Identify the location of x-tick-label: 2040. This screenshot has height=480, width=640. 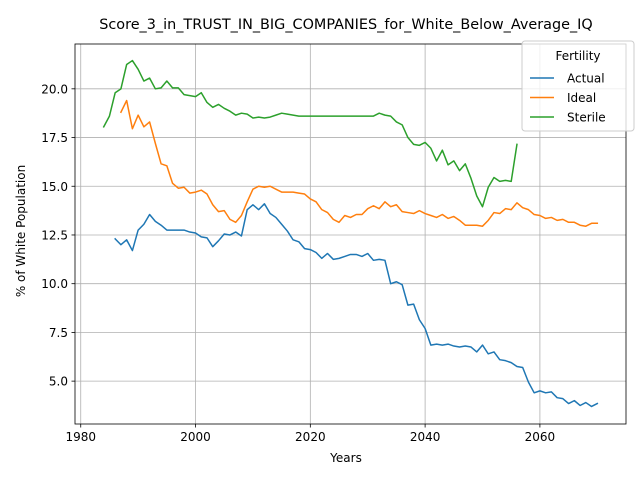
(425, 437).